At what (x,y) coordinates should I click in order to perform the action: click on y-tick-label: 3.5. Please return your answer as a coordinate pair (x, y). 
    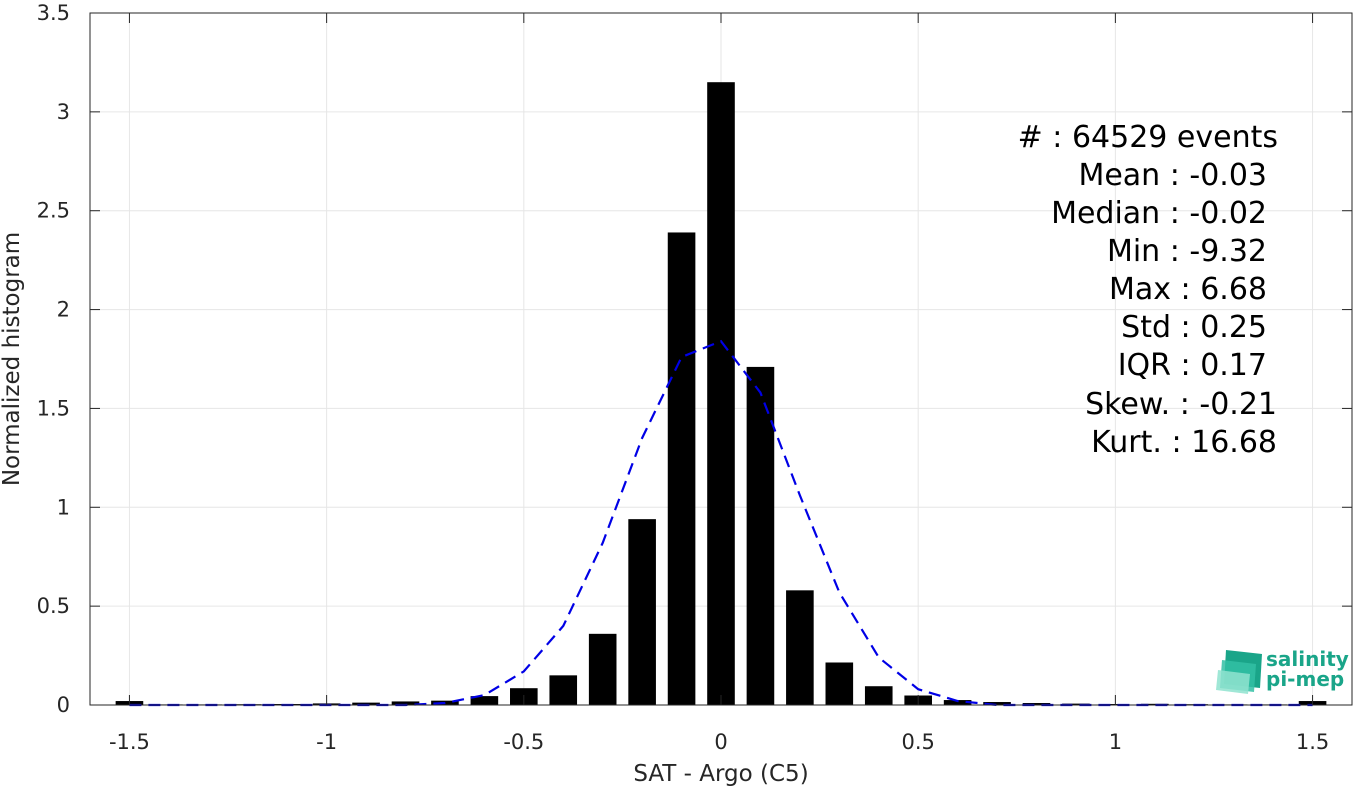
    Looking at the image, I should click on (53, 13).